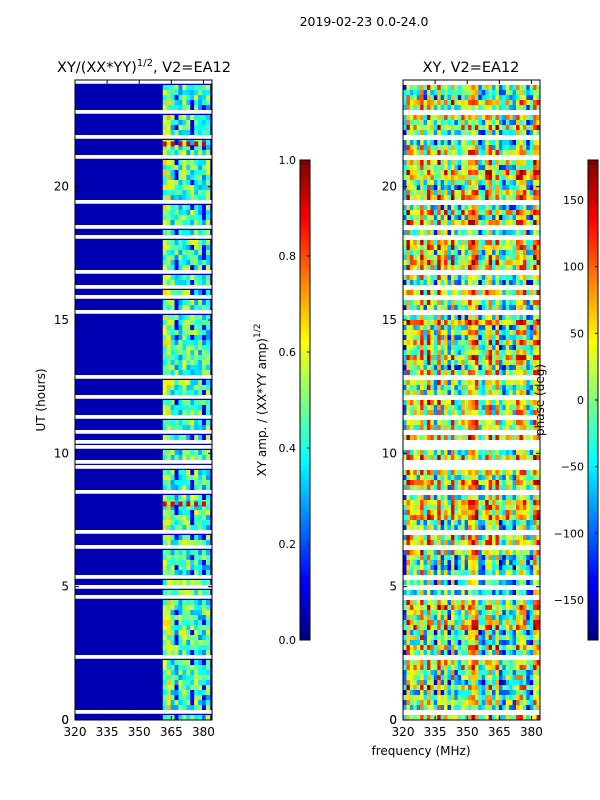 This screenshot has width=600, height=800. What do you see at coordinates (144, 67) in the screenshot?
I see `amplitude-title: XY/(XX*YY)1/2, V2=EA12` at bounding box center [144, 67].